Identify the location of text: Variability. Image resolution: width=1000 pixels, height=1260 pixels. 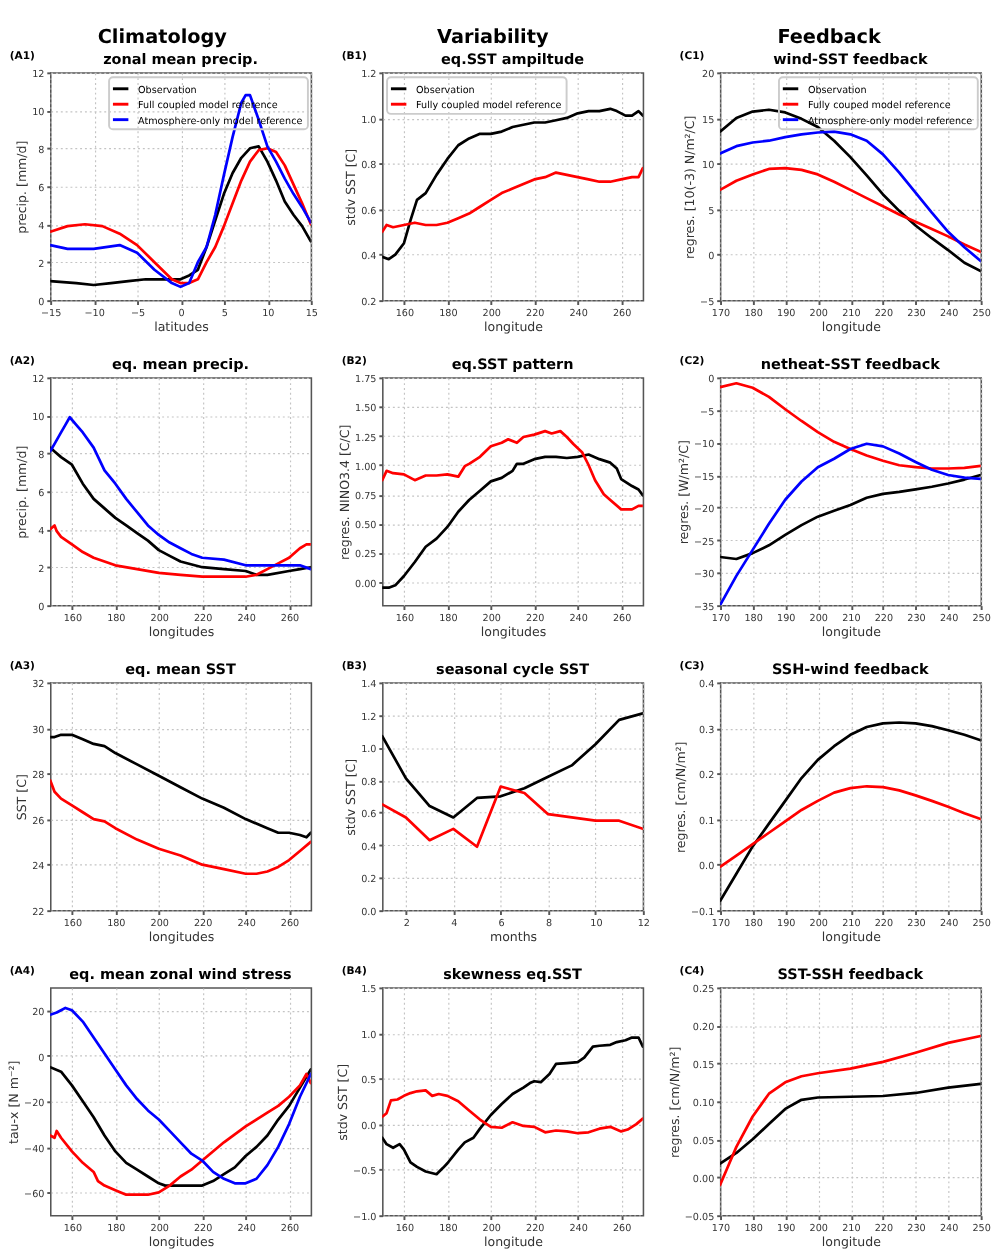
(493, 37).